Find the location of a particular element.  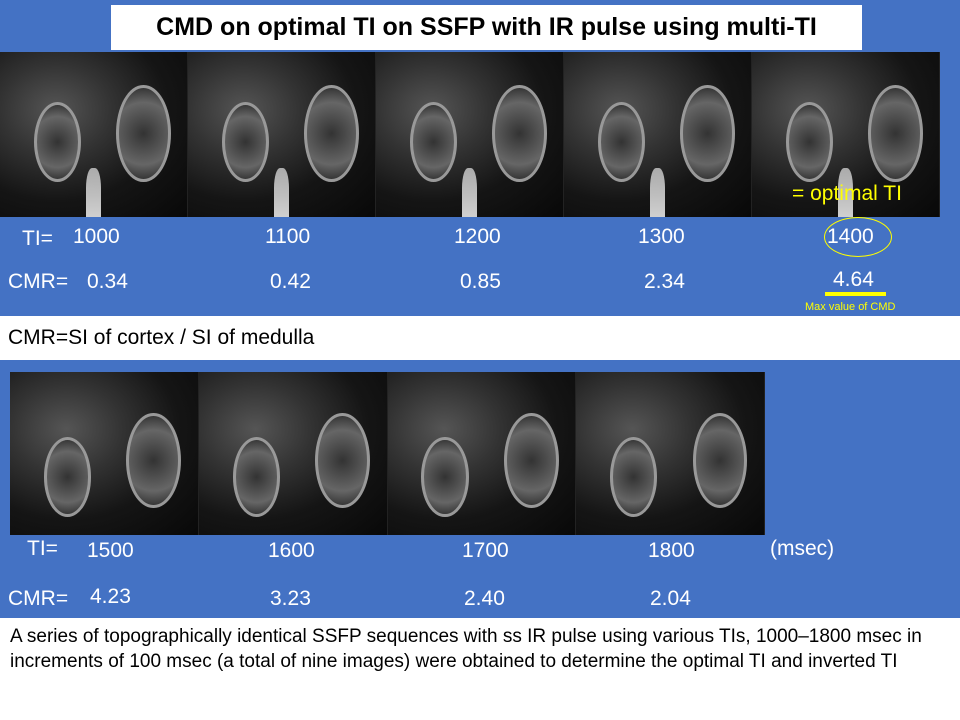

ti-label-row2: TI= is located at coordinates (42, 548).